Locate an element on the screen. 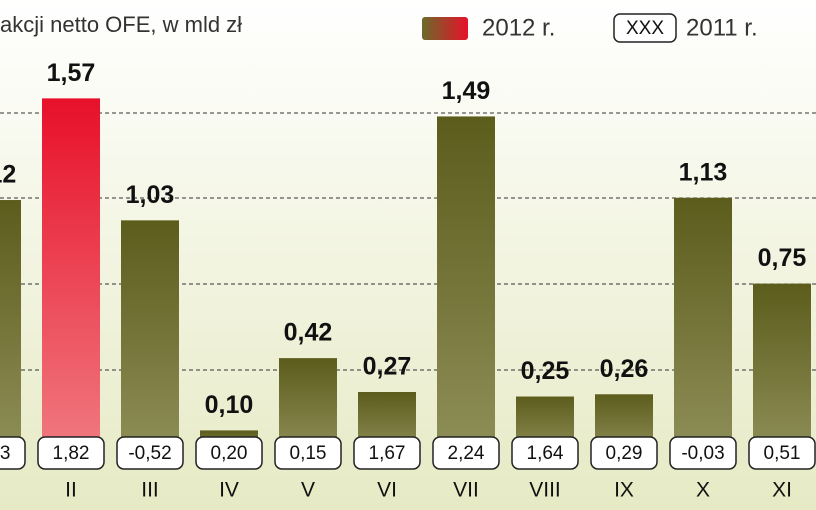 Image resolution: width=816 pixels, height=510 pixels. prev-year-label: 0,20 is located at coordinates (229, 453).